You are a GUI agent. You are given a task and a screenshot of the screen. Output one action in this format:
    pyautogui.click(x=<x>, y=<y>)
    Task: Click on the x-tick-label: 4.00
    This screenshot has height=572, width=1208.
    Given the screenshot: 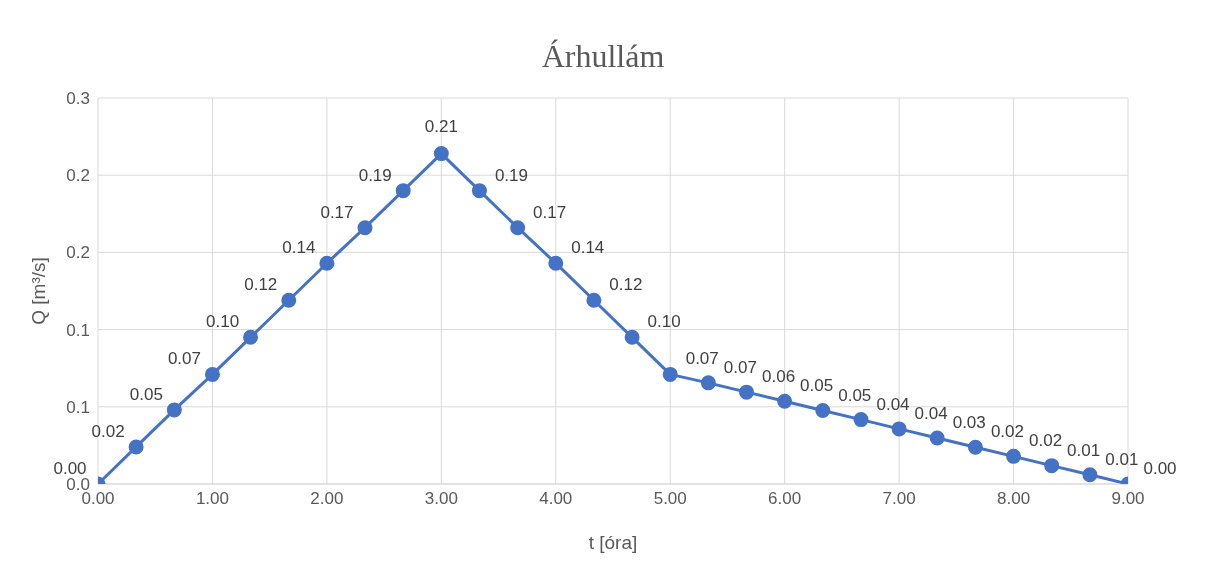 What is the action you would take?
    pyautogui.click(x=556, y=499)
    